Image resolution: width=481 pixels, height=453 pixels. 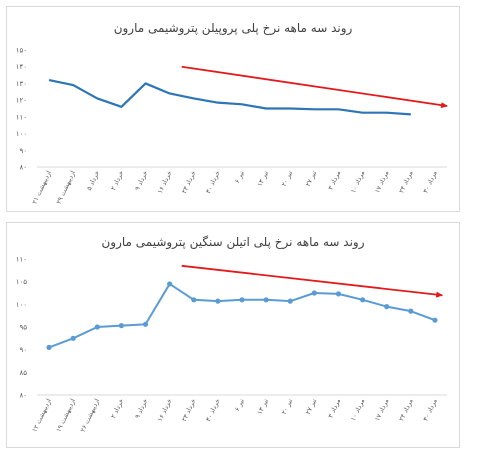 What do you see at coordinates (23, 373) in the screenshot?
I see `y-tick-label: ۸۵` at bounding box center [23, 373].